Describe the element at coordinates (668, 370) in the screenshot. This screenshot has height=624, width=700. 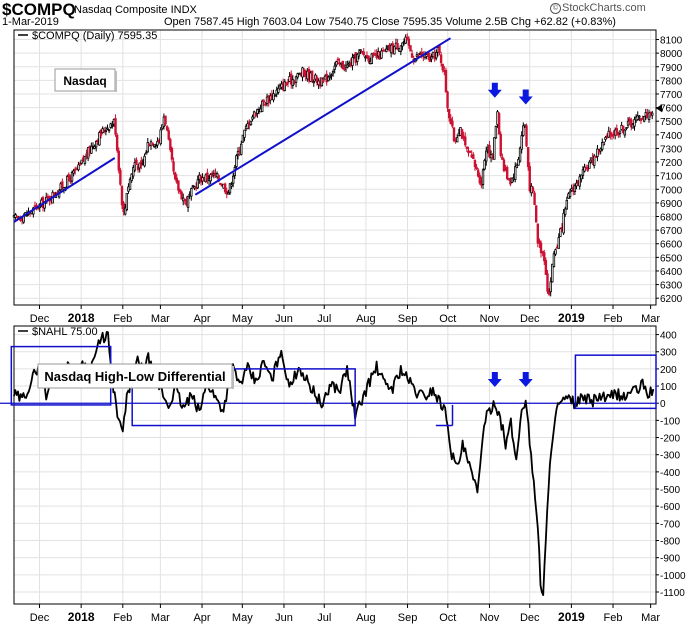
I see `y-tick-label: 200` at that location.